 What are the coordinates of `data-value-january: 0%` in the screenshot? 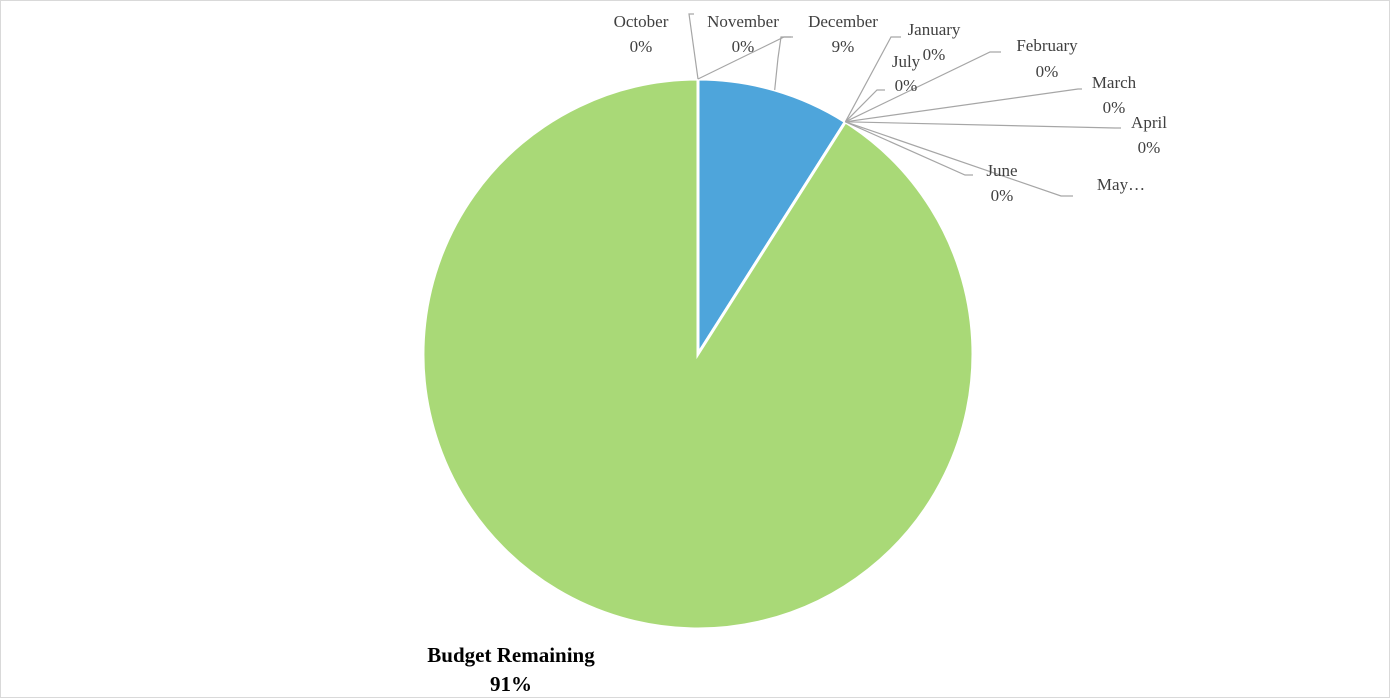 It's located at (934, 54).